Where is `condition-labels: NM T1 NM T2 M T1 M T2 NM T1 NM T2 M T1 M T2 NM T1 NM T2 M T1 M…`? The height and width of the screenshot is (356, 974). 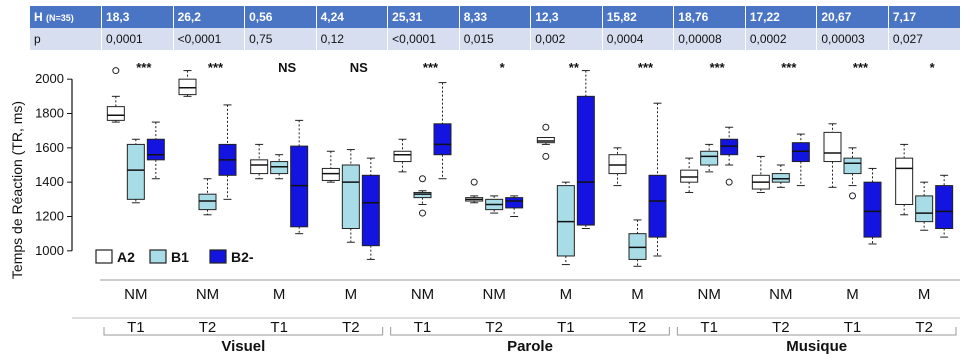 condition-labels: NM T1 NM T2 M T1 M T2 NM T1 NM T2 M T1 M T2 NM T1 NM T2 M T1 M… is located at coordinates (528, 311).